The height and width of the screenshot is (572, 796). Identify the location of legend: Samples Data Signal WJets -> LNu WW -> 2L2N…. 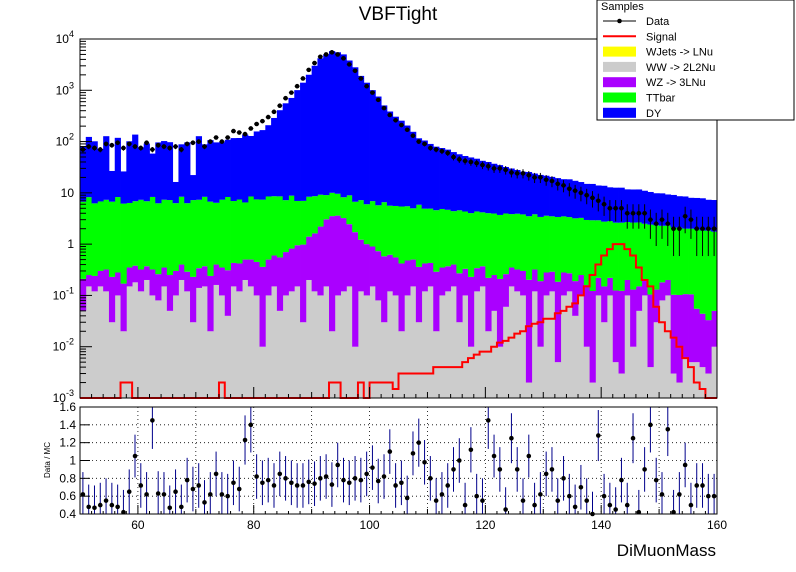
(695, 60).